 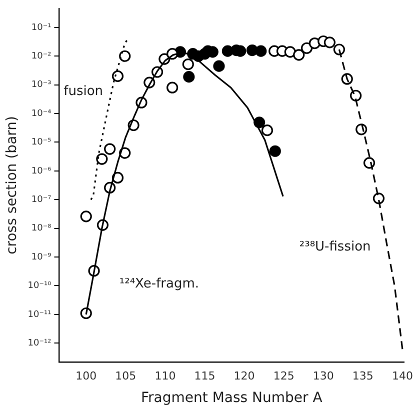 I want to click on y-tick-label: 10⁻⁴, so click(x=41, y=113).